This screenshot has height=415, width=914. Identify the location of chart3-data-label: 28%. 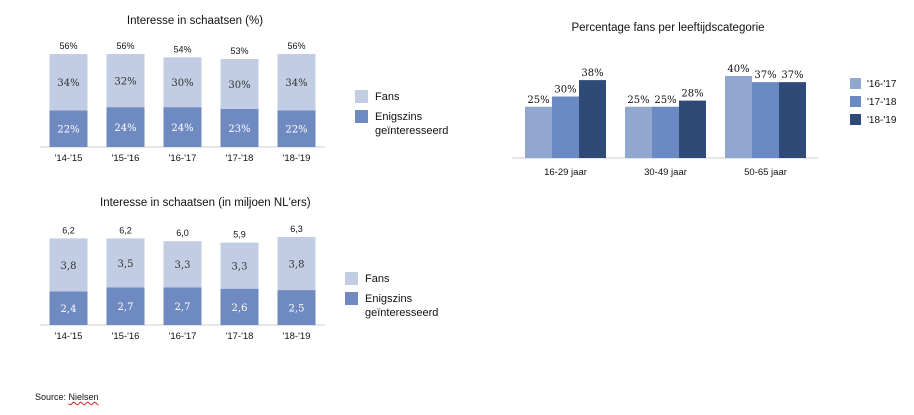
(692, 94).